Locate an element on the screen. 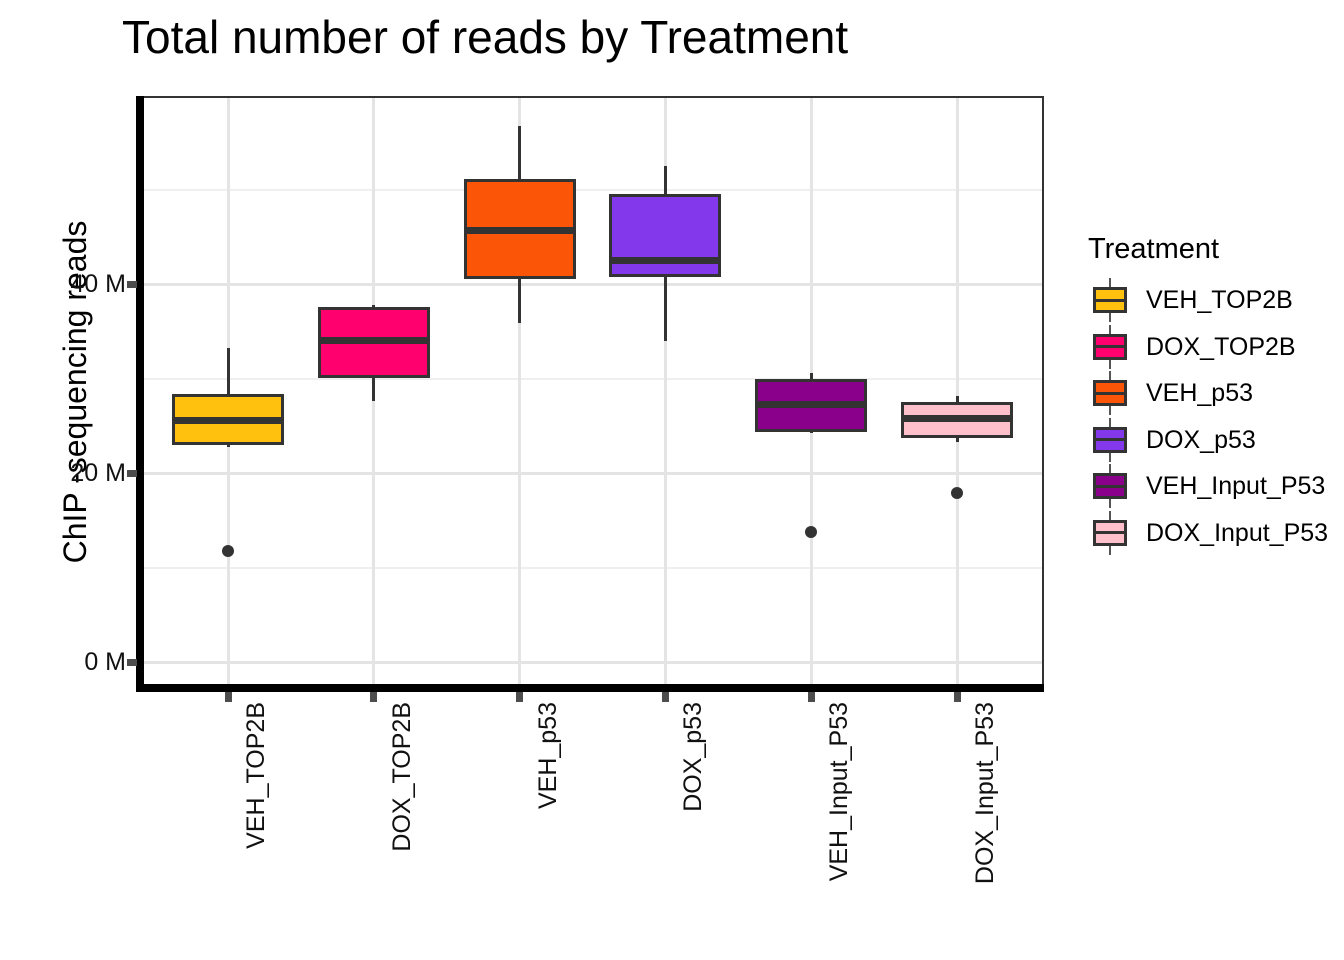 The image size is (1344, 960). box-DOX_p53 is located at coordinates (665, 236).